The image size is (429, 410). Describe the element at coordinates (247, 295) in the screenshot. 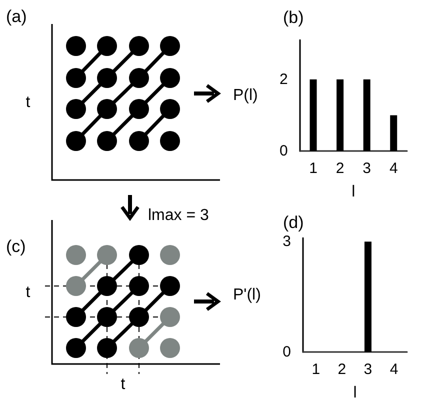

I see `y-axis-title: P'(l)` at that location.